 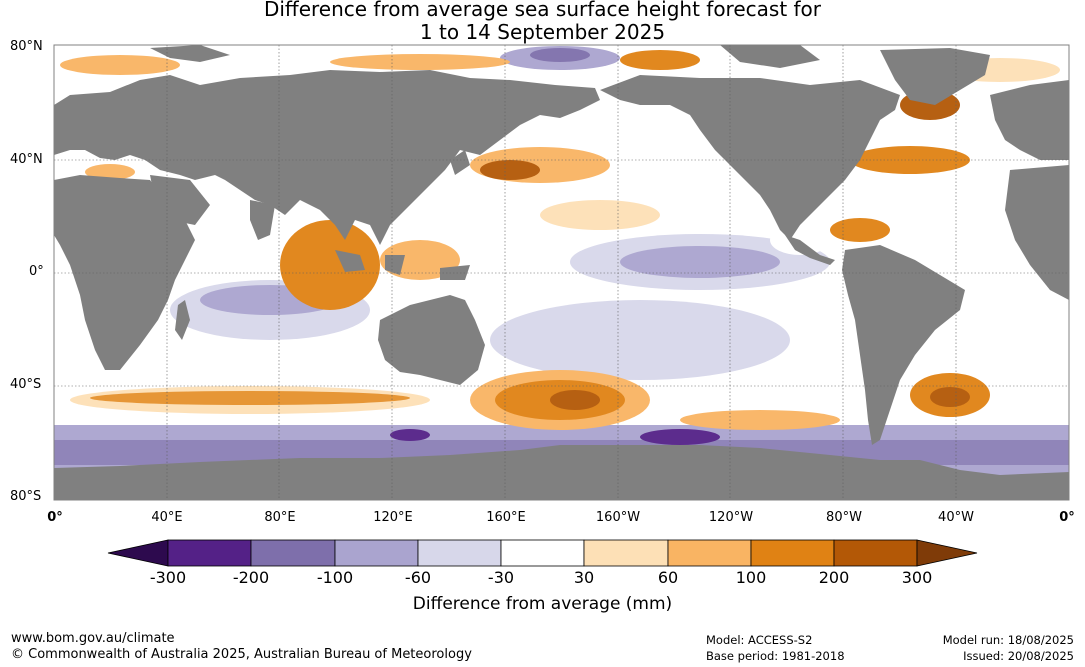 I want to click on colorbar-tick-label: -200, so click(x=251, y=577).